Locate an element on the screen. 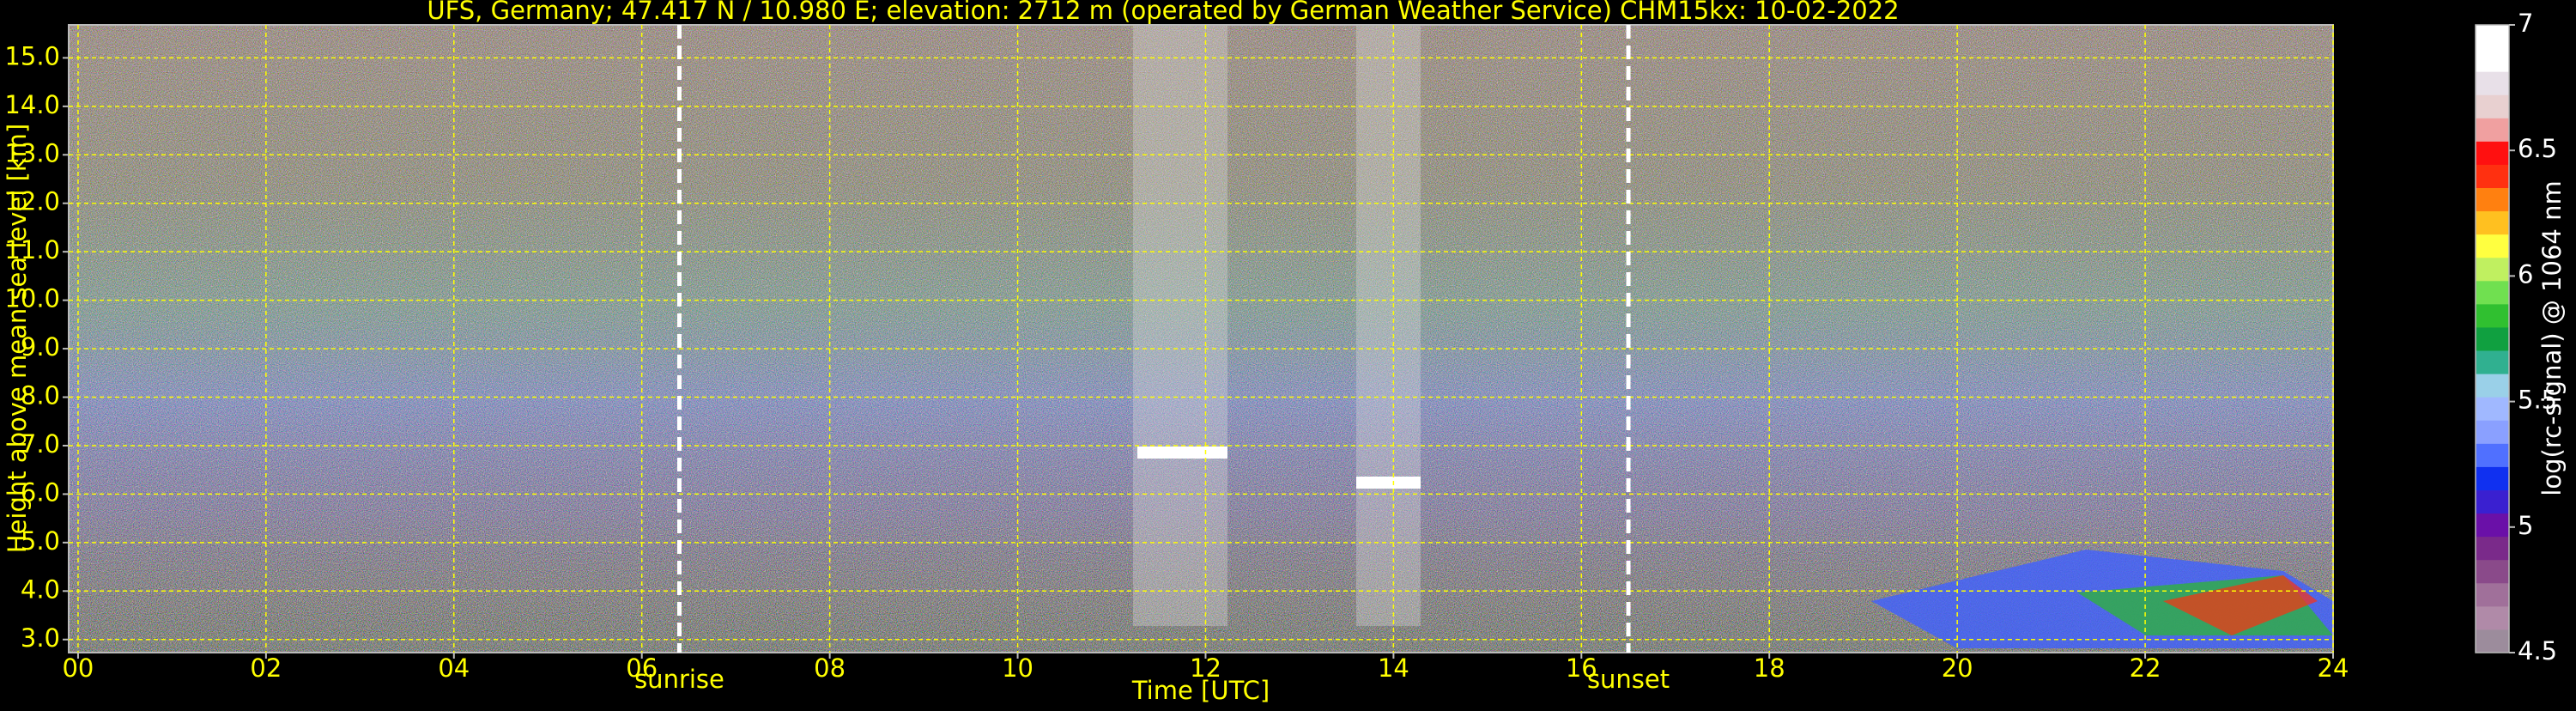 The width and height of the screenshot is (2576, 711). y-tick-label: 10.0 is located at coordinates (32, 298).